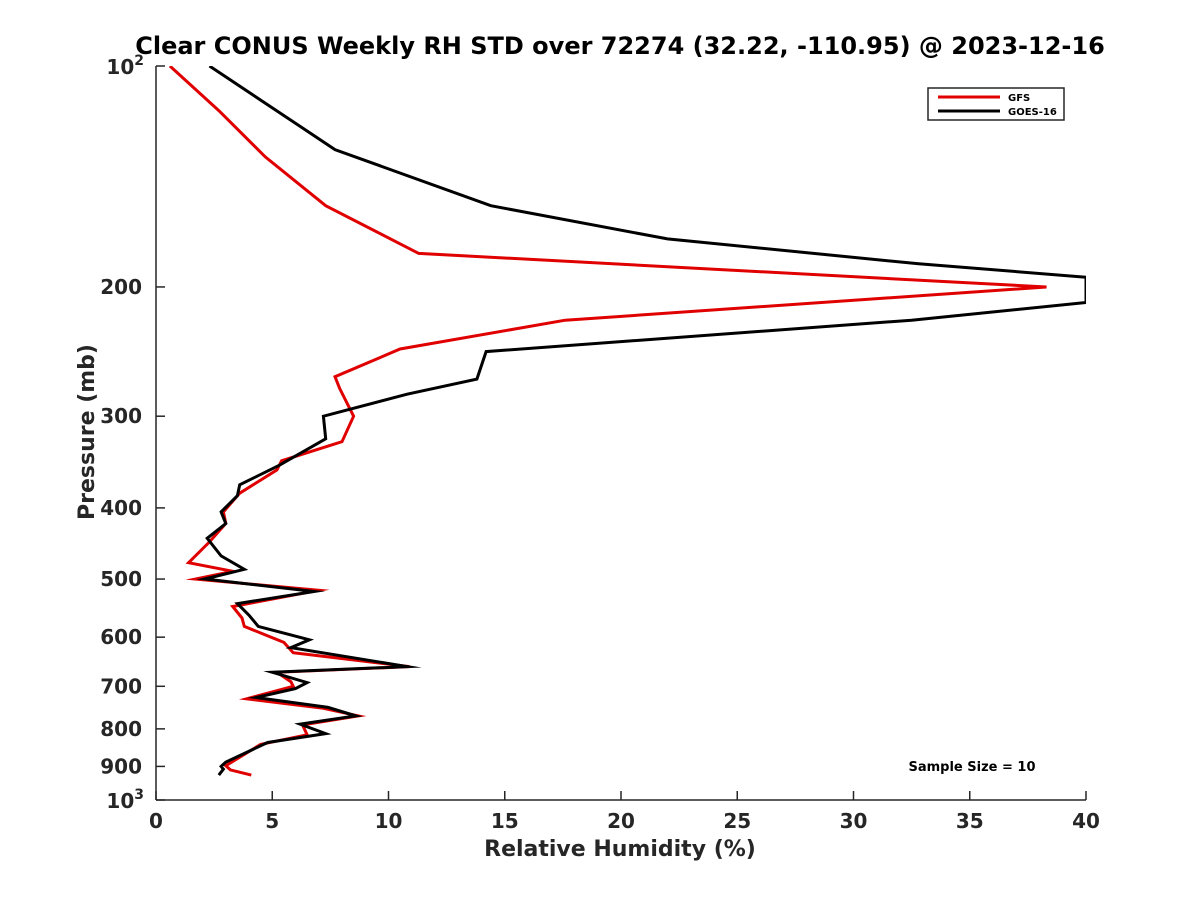 This screenshot has height=900, width=1200. What do you see at coordinates (854, 821) in the screenshot?
I see `x-tick-label: 30` at bounding box center [854, 821].